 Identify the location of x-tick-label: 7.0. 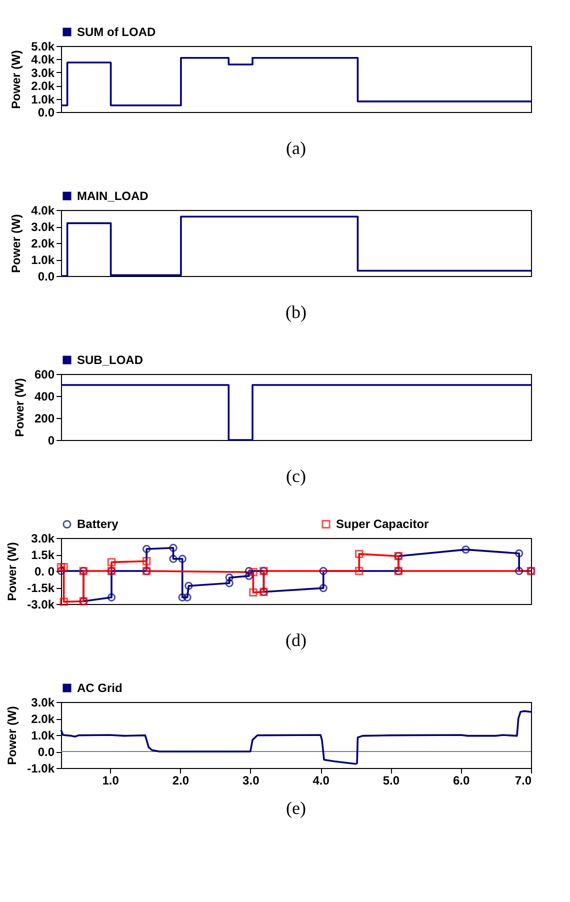
(523, 781).